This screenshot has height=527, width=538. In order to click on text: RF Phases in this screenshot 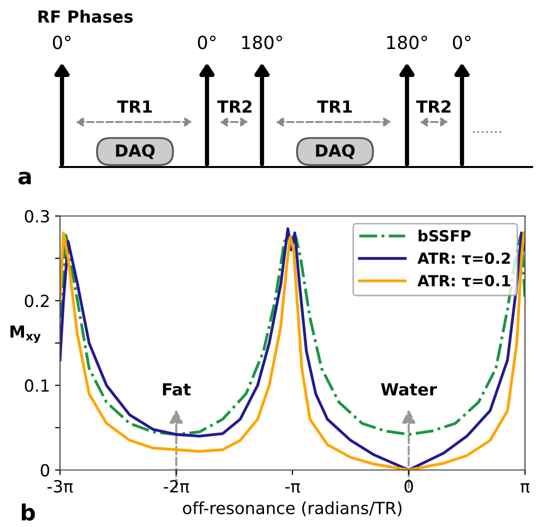, I will do `click(85, 16)`.